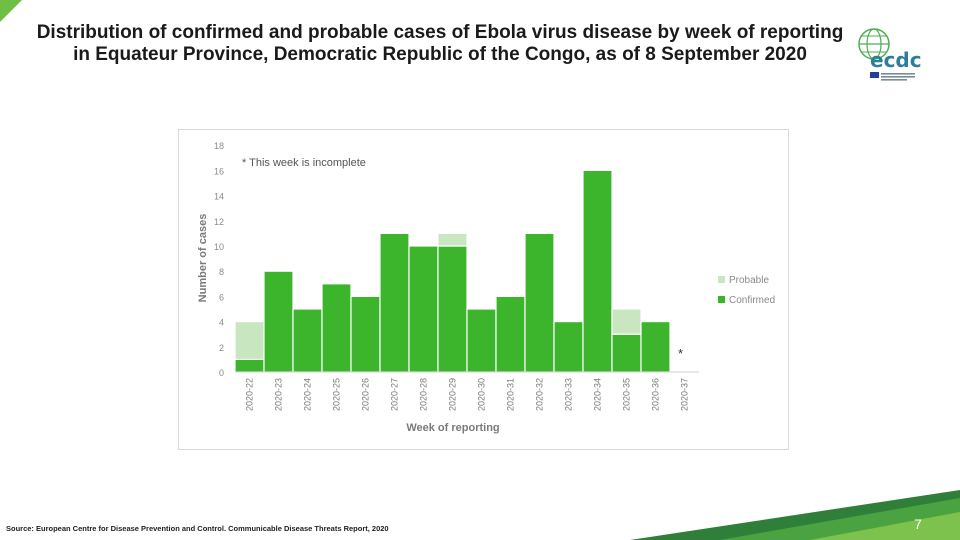 This screenshot has height=540, width=960. What do you see at coordinates (203, 258) in the screenshot?
I see `y-axis-title: Number of cases` at bounding box center [203, 258].